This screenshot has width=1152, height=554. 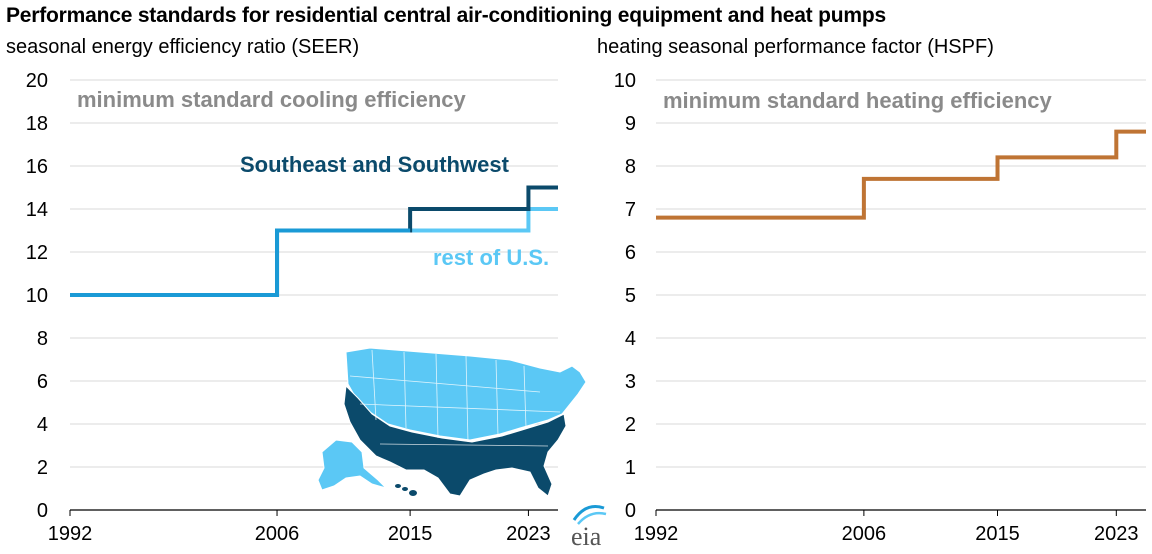 What do you see at coordinates (42, 382) in the screenshot?
I see `left-y-tick-label: 6` at bounding box center [42, 382].